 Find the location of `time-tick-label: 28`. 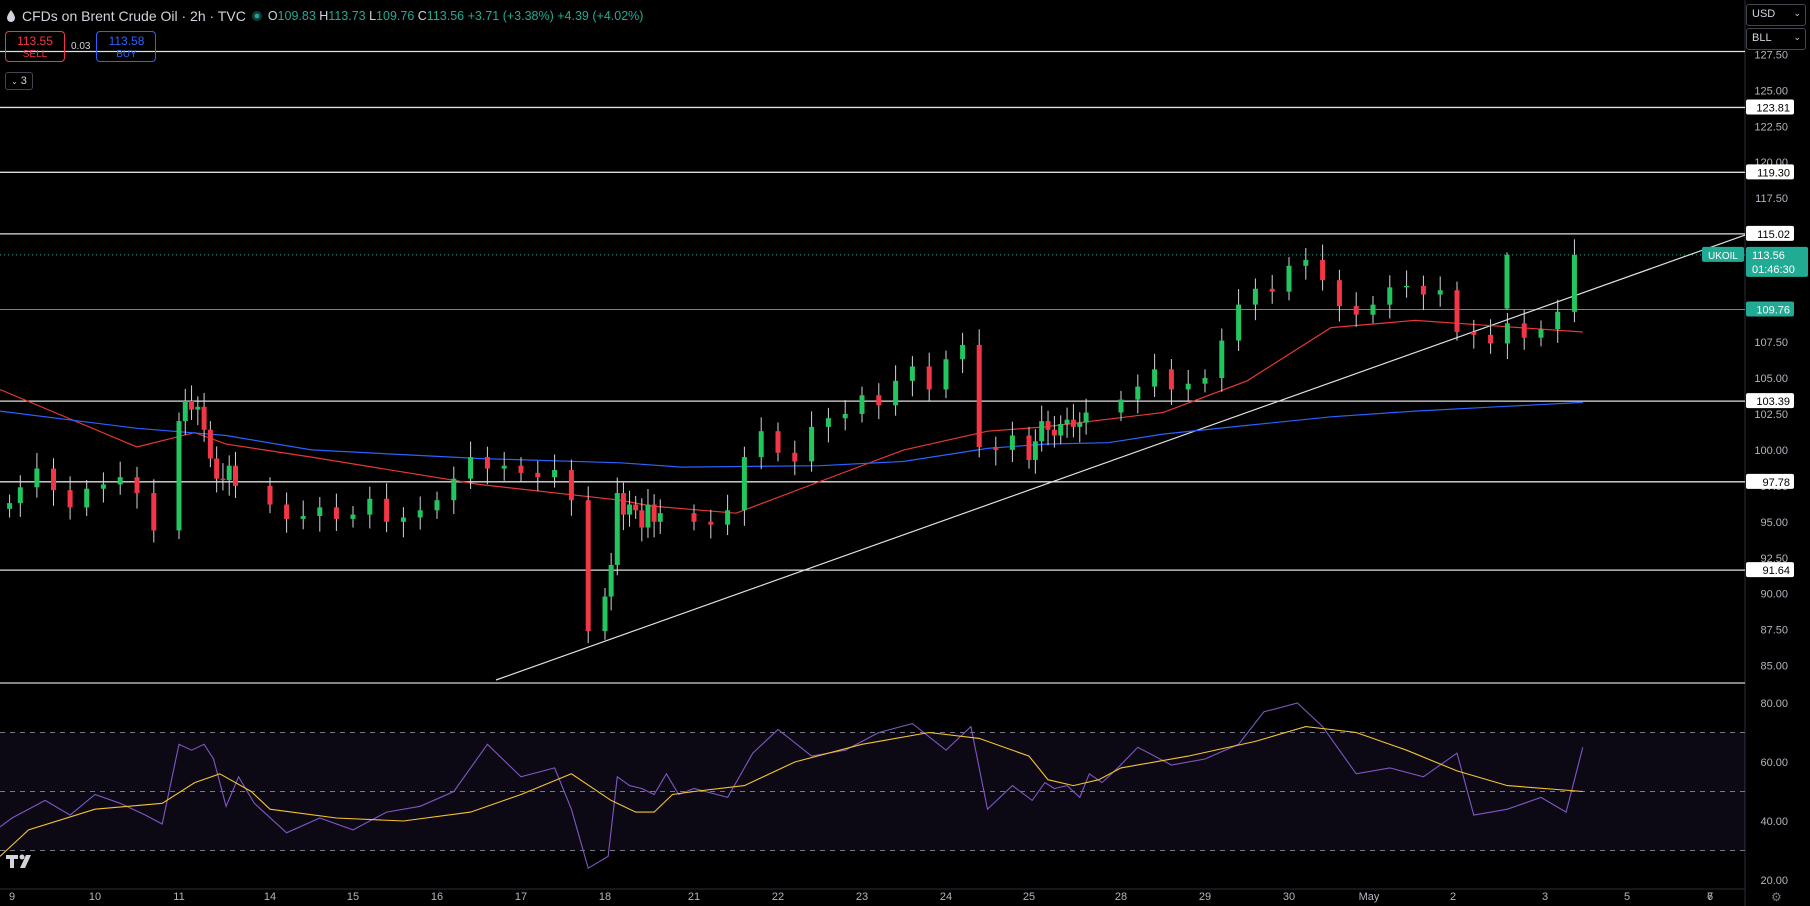

time-tick-label: 28 is located at coordinates (1121, 897).